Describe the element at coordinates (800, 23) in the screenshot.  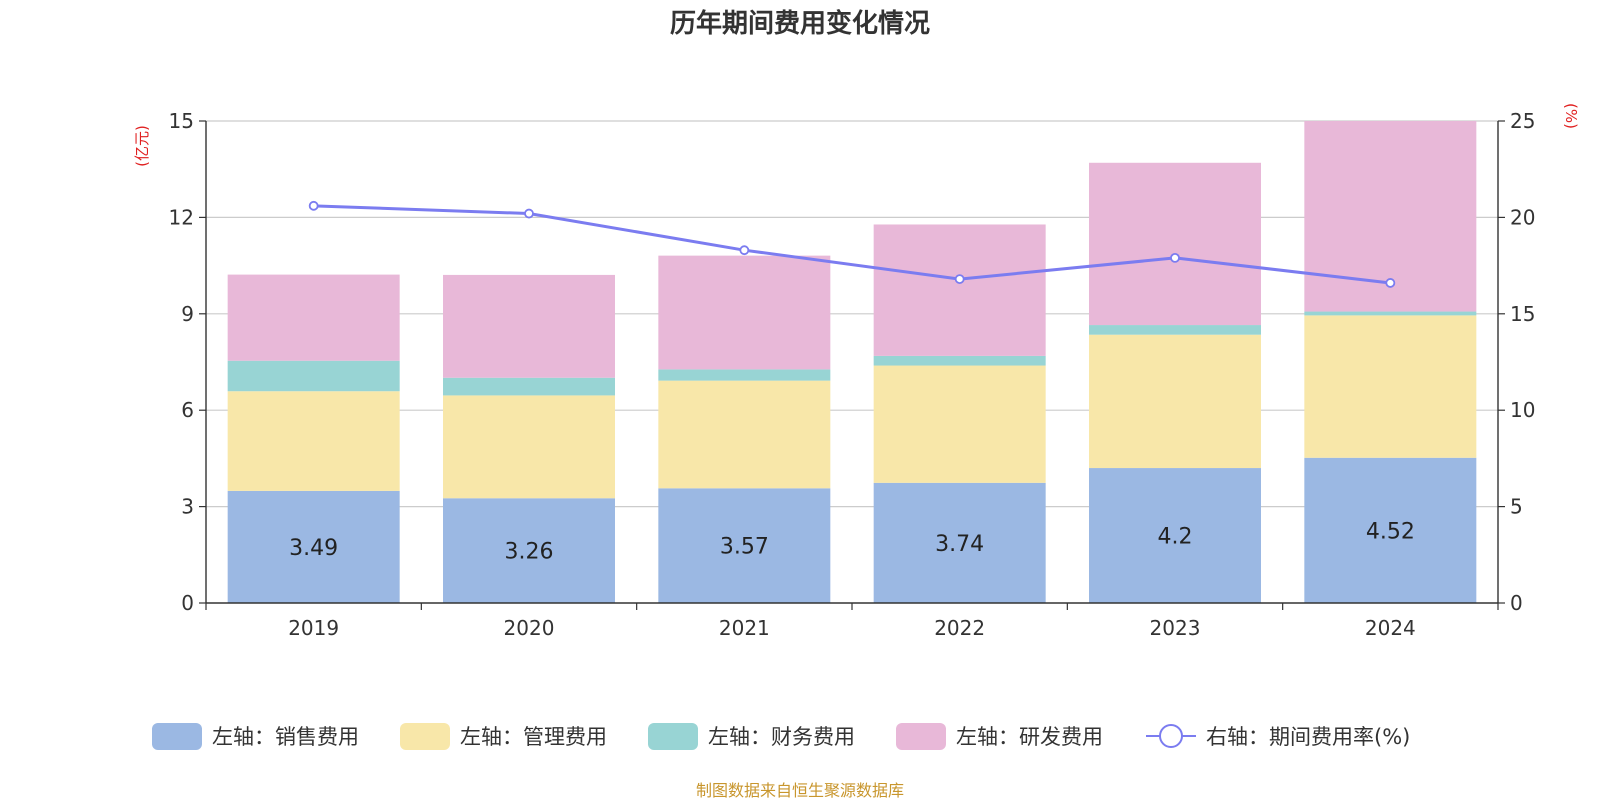
I see `chart-title: 历年期间费用变化情况` at that location.